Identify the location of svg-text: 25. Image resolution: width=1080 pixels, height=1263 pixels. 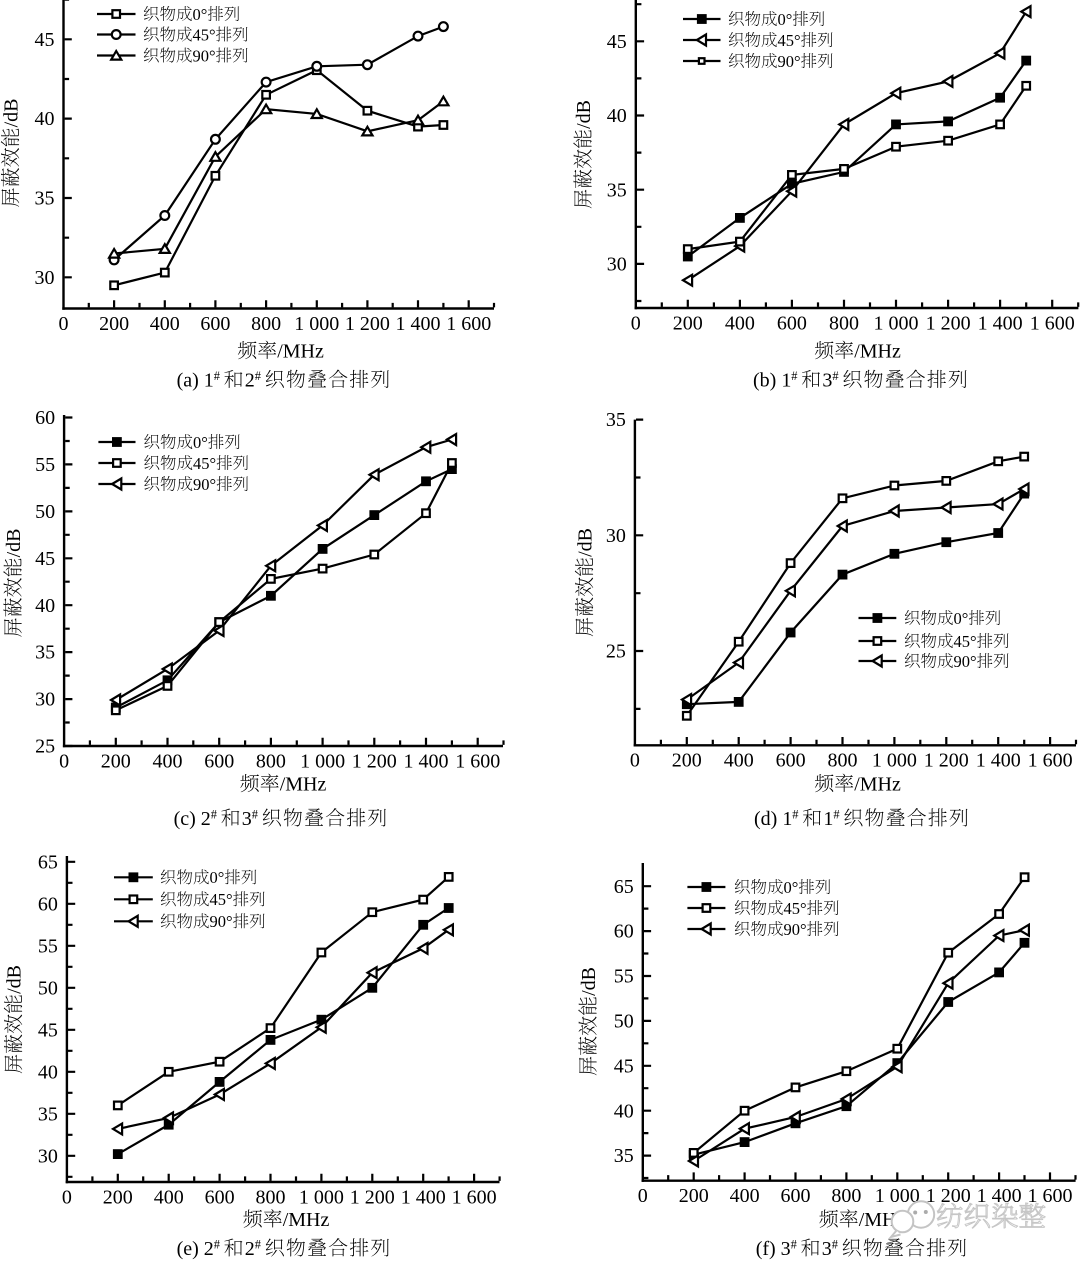
(616, 652).